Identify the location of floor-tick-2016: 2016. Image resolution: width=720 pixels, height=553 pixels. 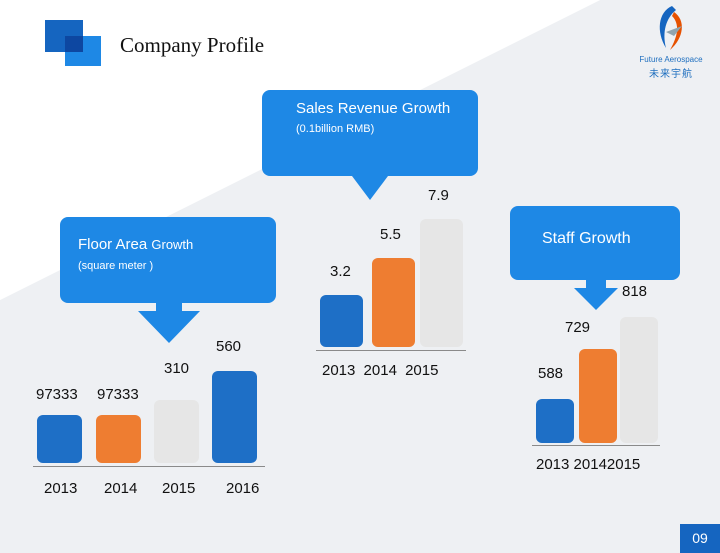
(243, 488).